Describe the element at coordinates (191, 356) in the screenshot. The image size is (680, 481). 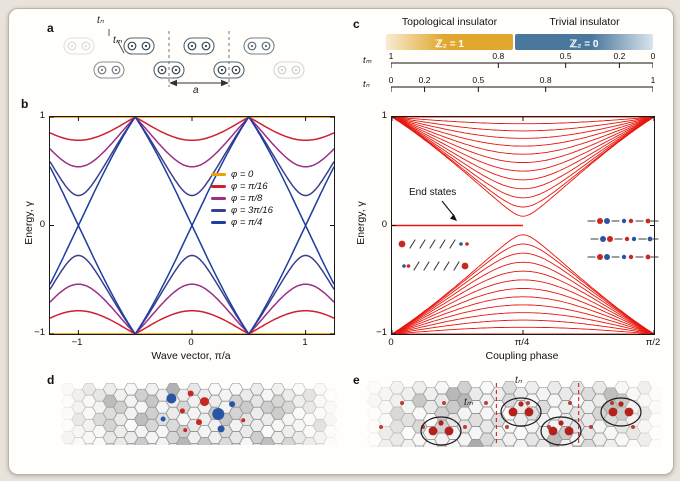
I see `b-x-axis-title: Wave vector, π/a` at that location.